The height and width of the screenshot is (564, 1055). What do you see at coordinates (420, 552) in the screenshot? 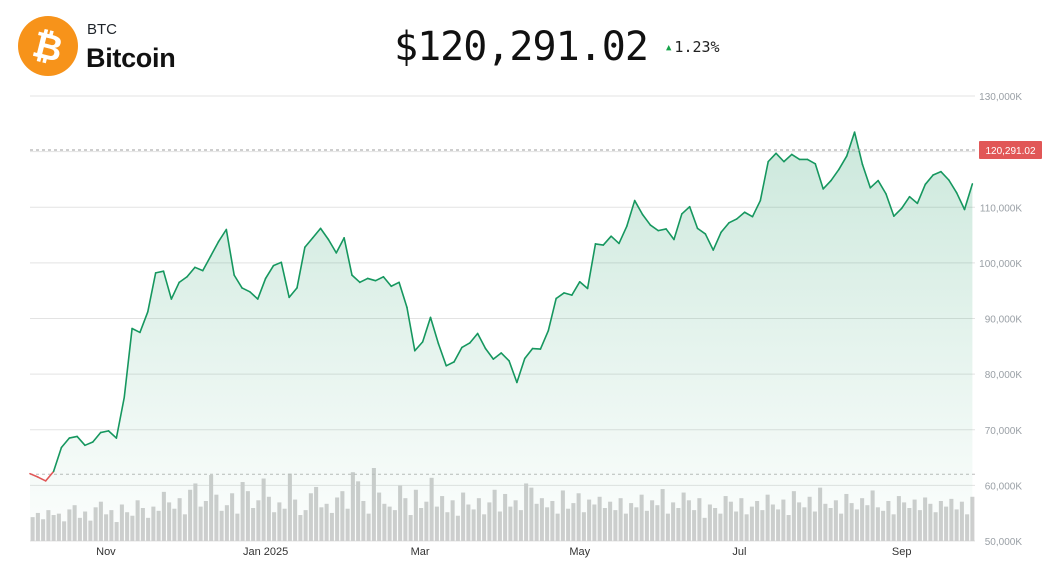
I see `x-tick-label: Mar` at bounding box center [420, 552].